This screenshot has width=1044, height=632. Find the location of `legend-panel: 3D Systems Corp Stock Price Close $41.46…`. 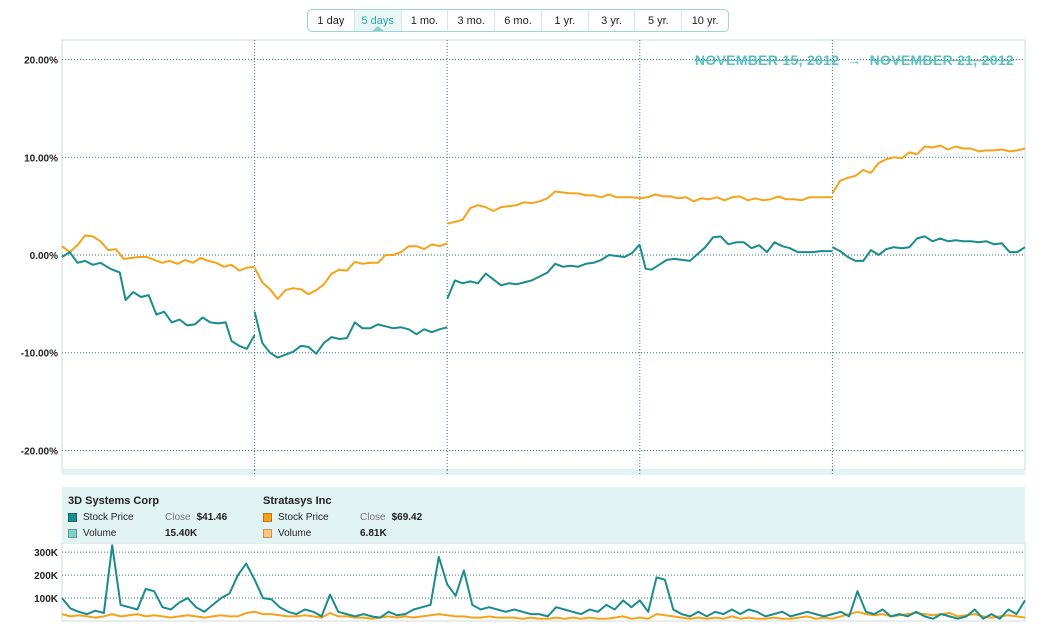

legend-panel: 3D Systems Corp Stock Price Close $41.46… is located at coordinates (543, 515).